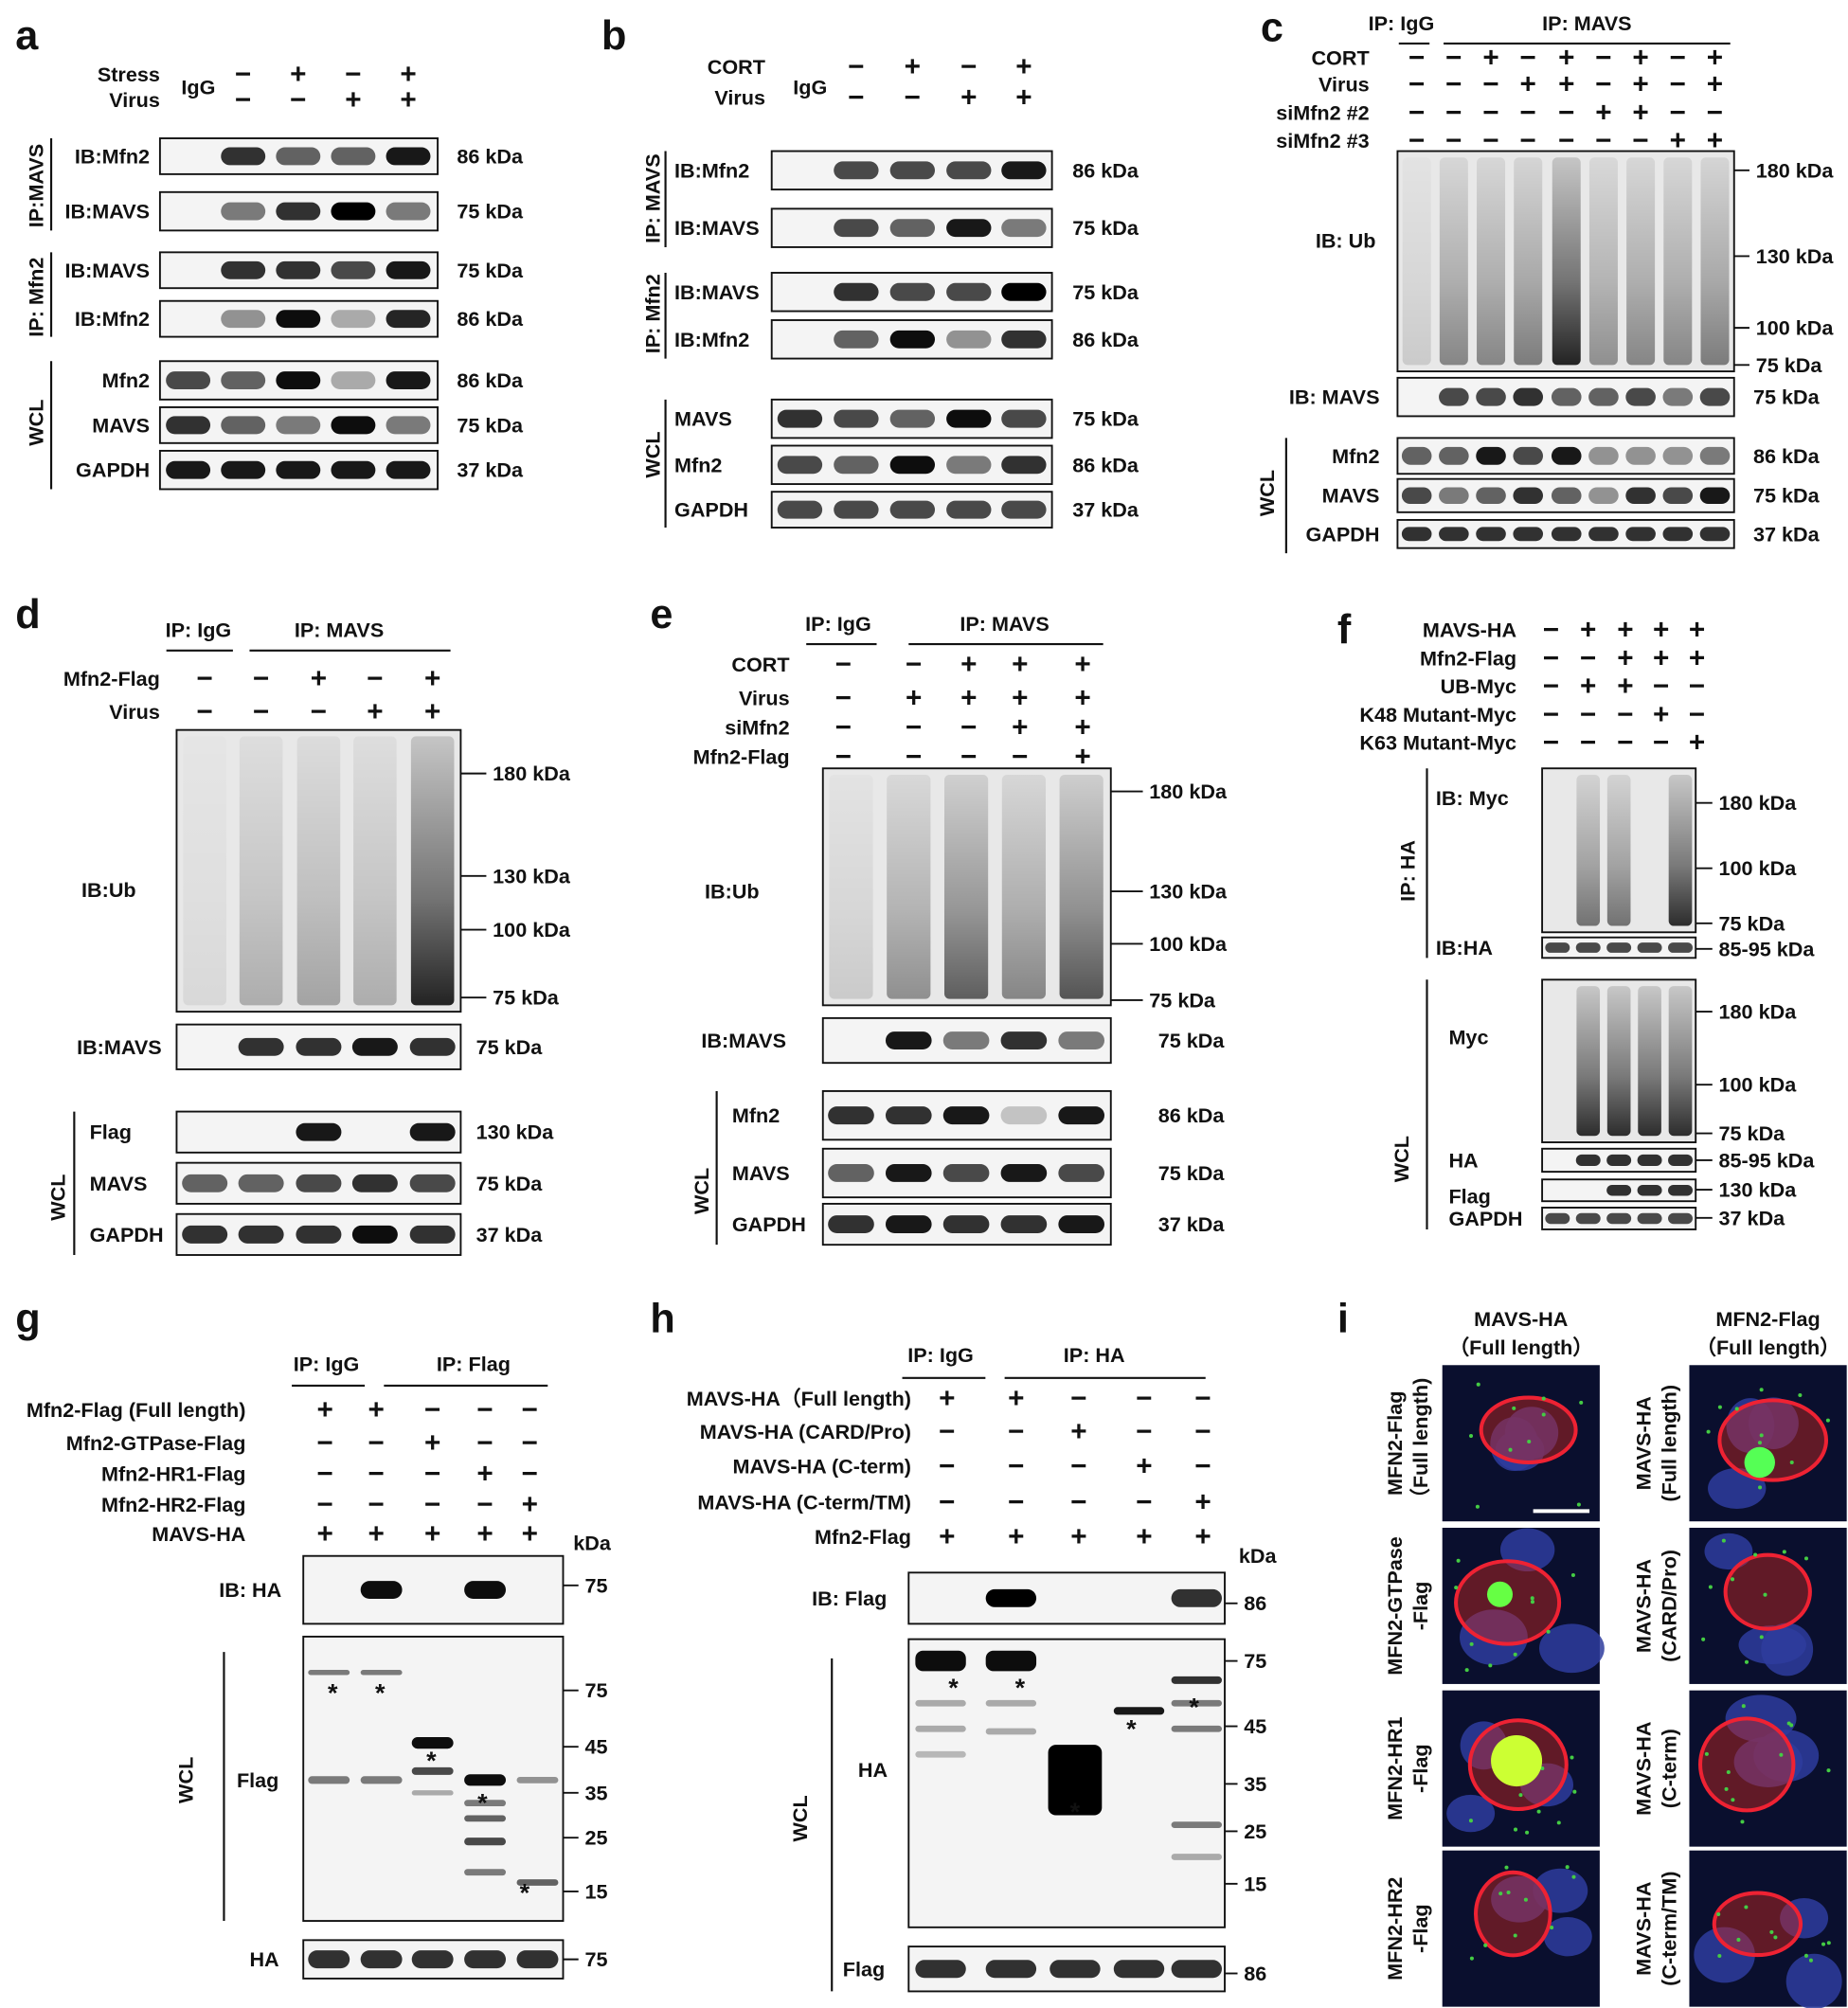  Describe the element at coordinates (595, 1747) in the screenshot. I see `size-marker: 45` at that location.